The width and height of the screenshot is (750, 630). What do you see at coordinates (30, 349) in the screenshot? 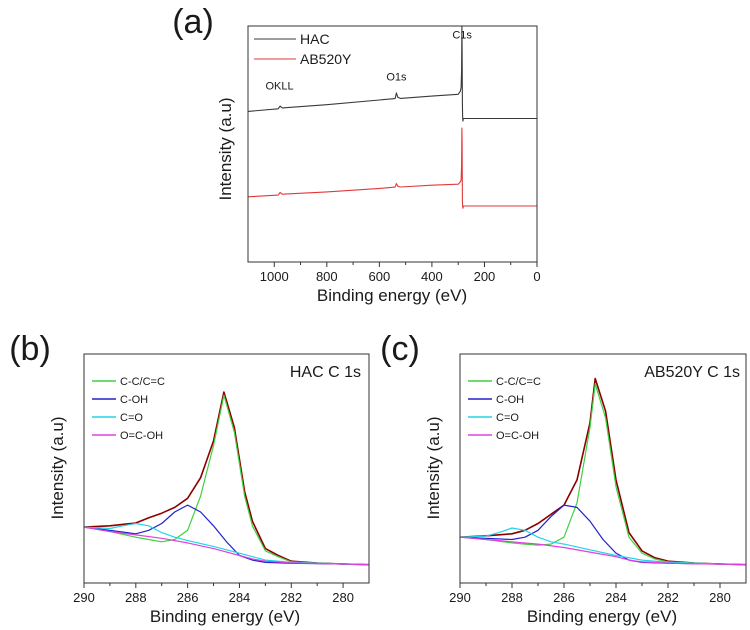
I see `panel-b-label: (b)` at bounding box center [30, 349].